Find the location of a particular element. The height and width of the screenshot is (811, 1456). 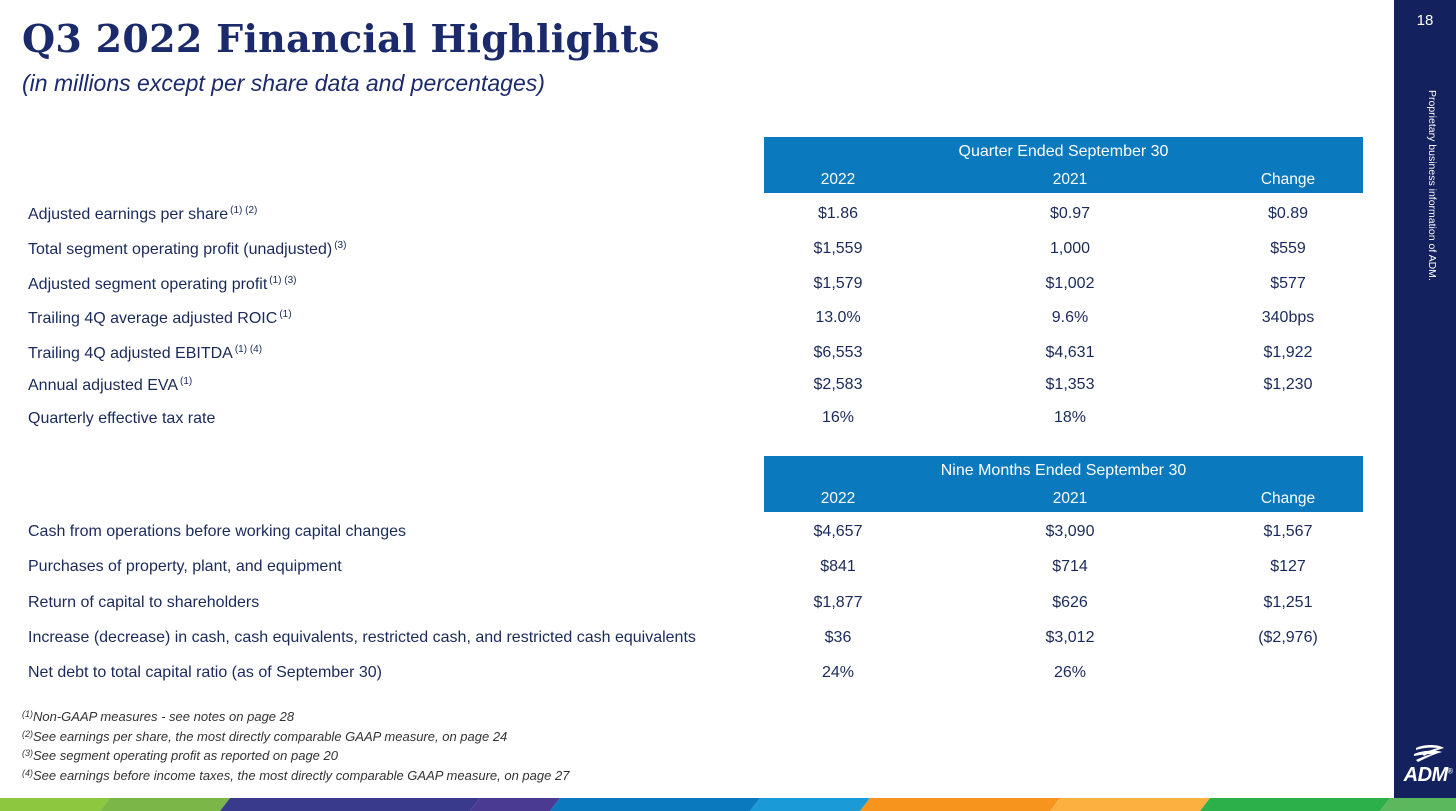

value-change: $1,230 is located at coordinates (1288, 384).